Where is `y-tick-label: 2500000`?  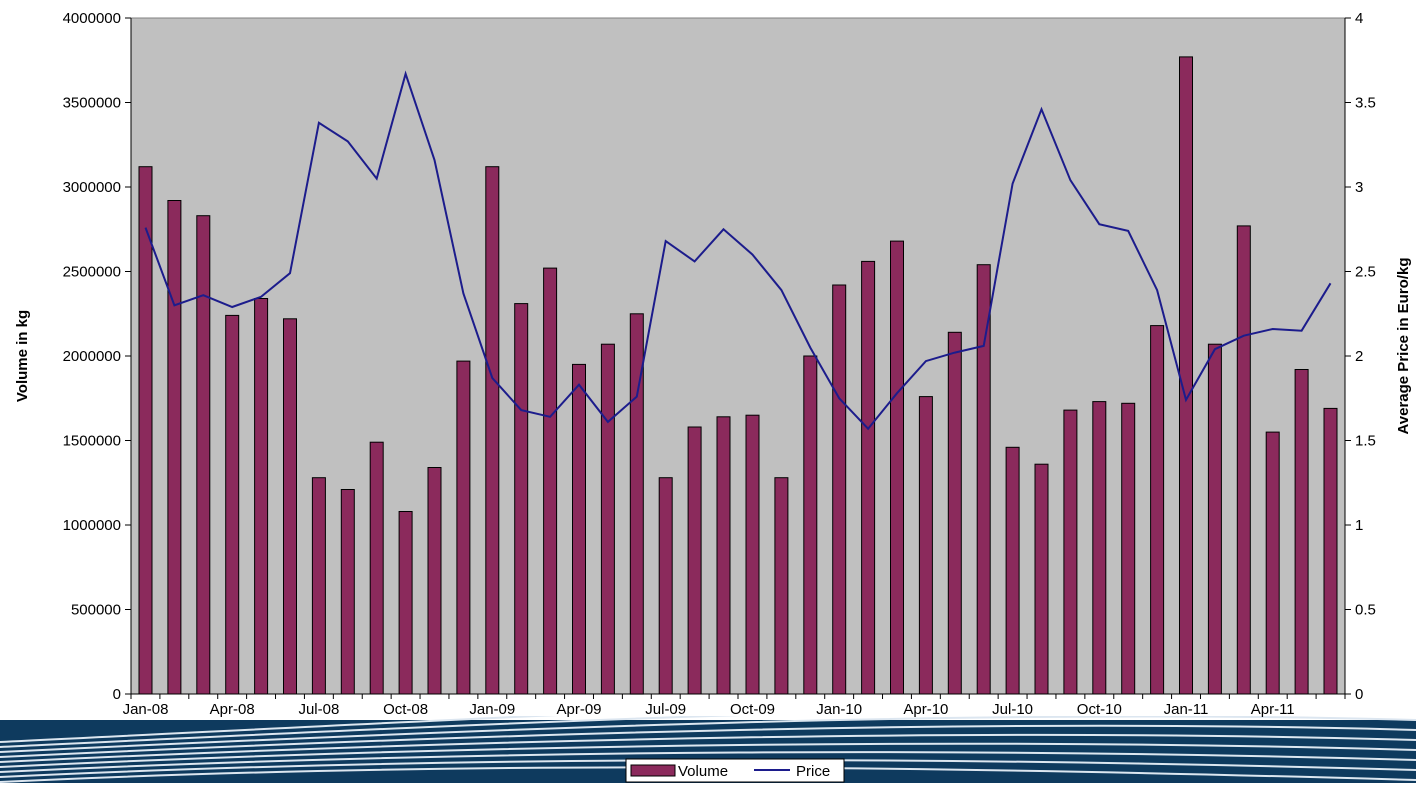 y-tick-label: 2500000 is located at coordinates (92, 272).